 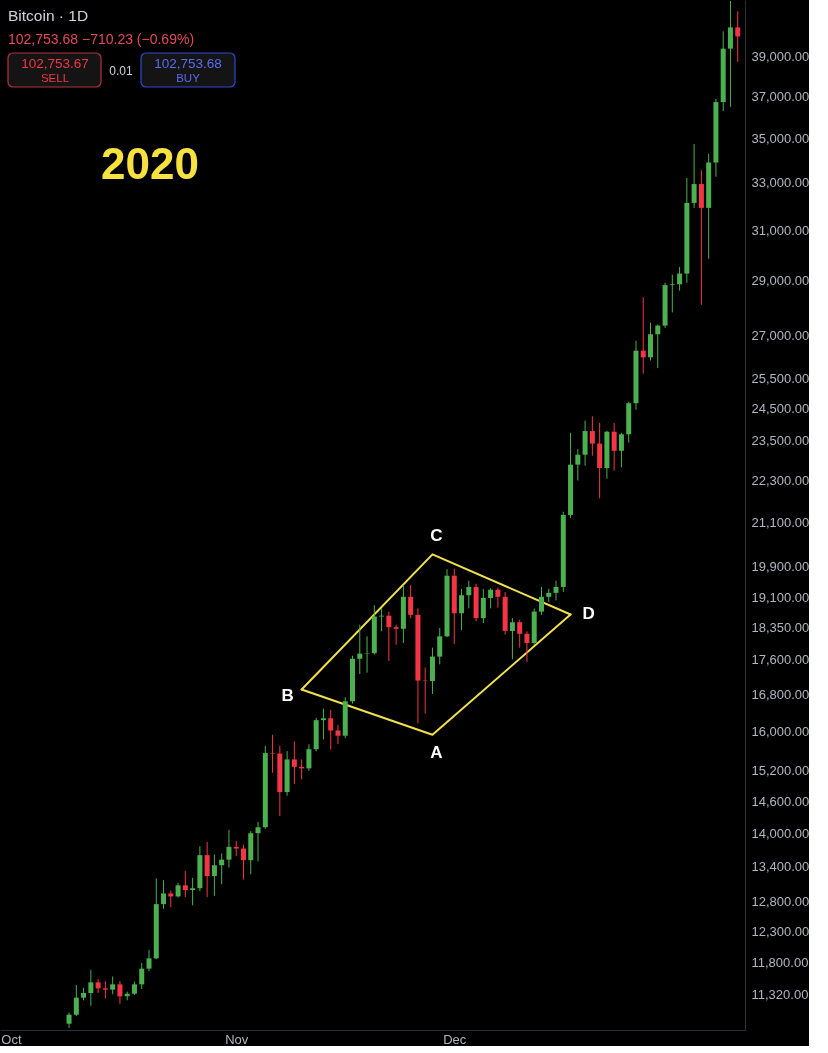 What do you see at coordinates (780, 566) in the screenshot?
I see `y-tick-label: 19,900.00` at bounding box center [780, 566].